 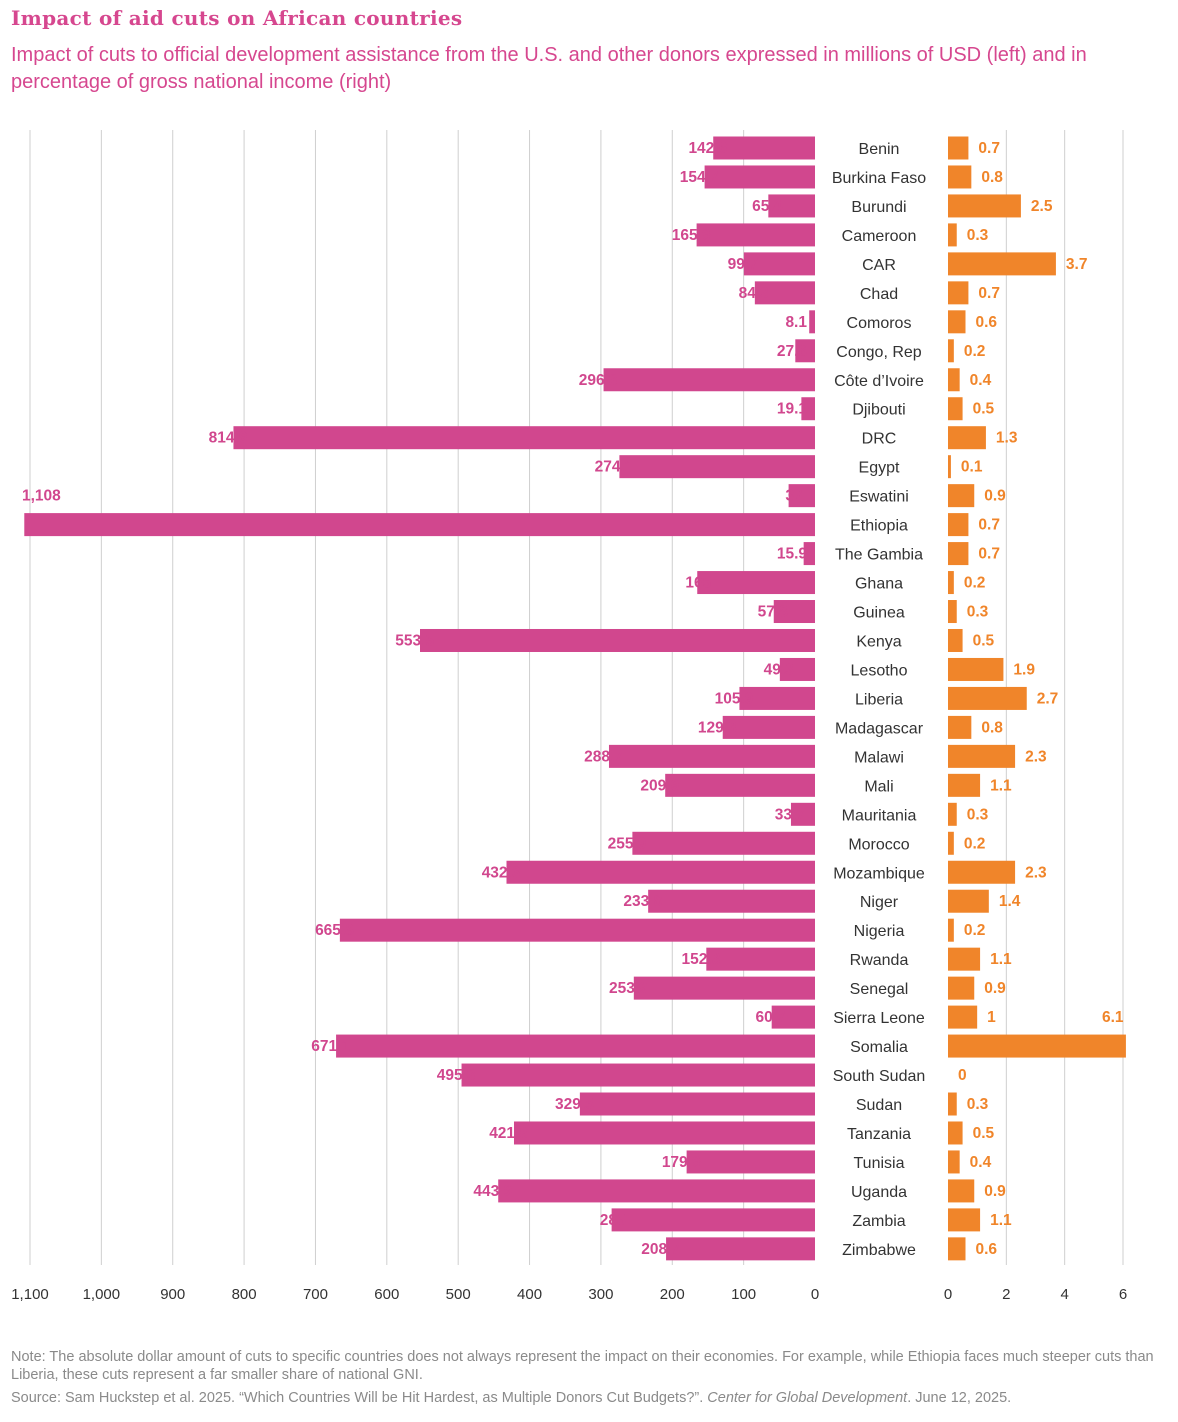 I want to click on left-value-label: 105.9, so click(x=734, y=698).